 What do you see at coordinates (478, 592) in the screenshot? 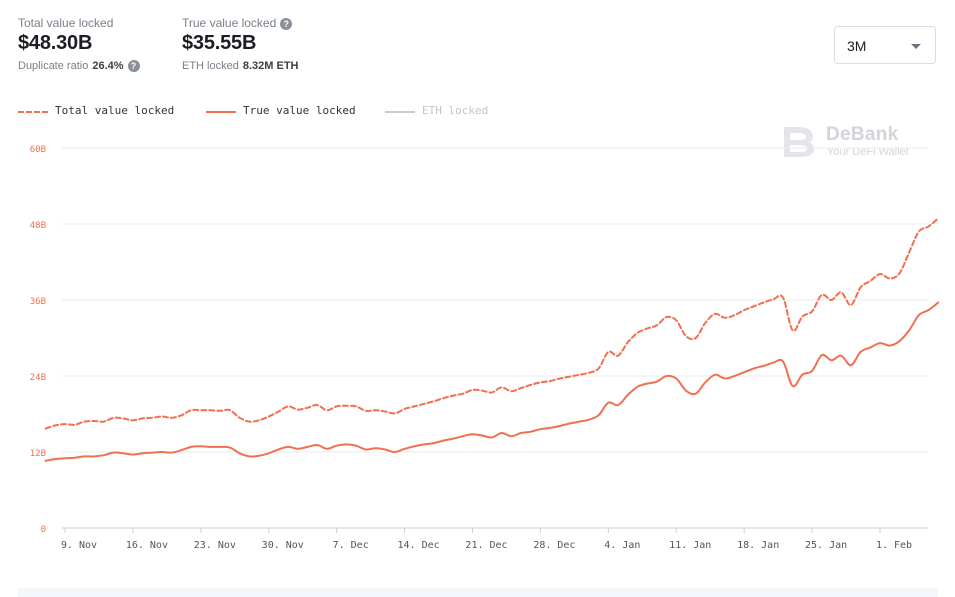
I see `footer-bar` at bounding box center [478, 592].